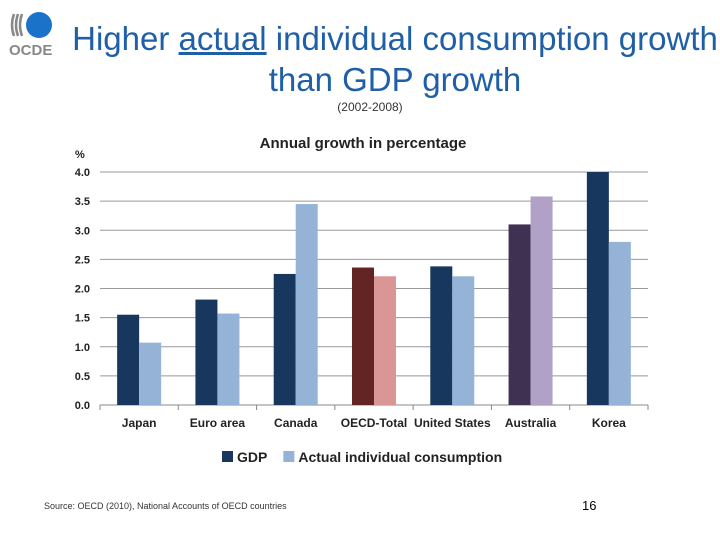  I want to click on page-number: 16, so click(589, 505).